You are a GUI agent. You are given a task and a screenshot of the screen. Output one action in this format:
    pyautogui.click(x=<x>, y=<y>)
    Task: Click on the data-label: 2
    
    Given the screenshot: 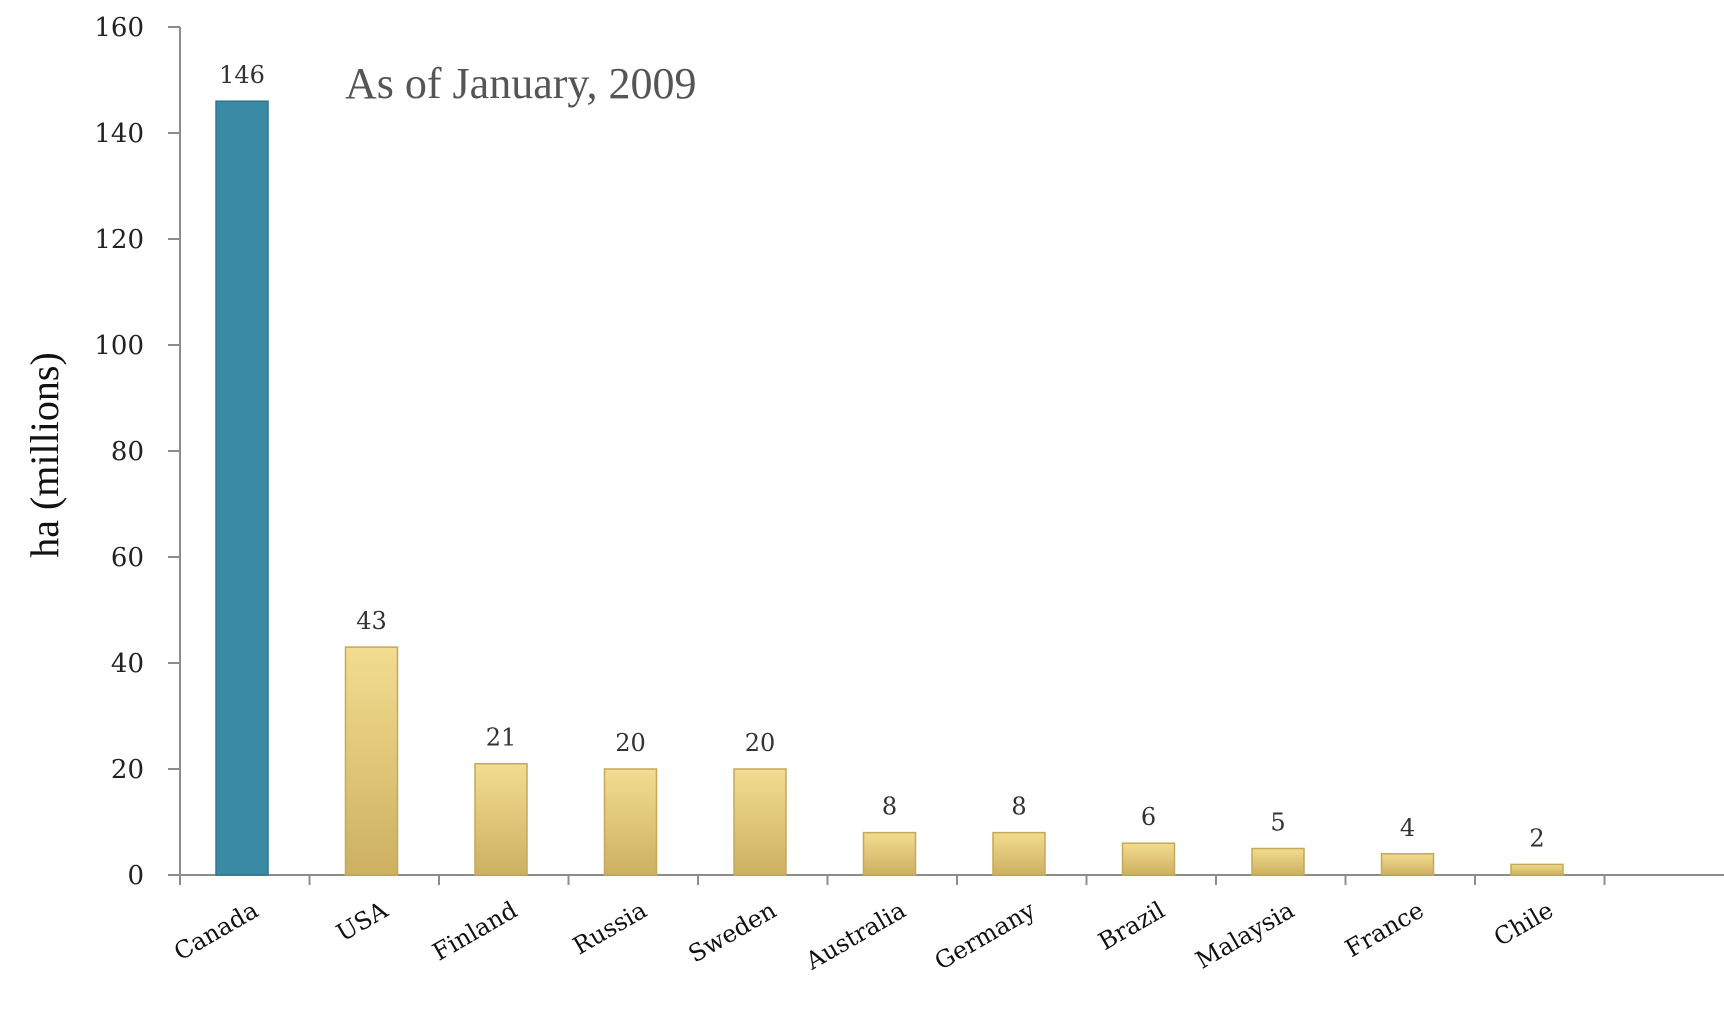 What is the action you would take?
    pyautogui.click(x=1536, y=838)
    